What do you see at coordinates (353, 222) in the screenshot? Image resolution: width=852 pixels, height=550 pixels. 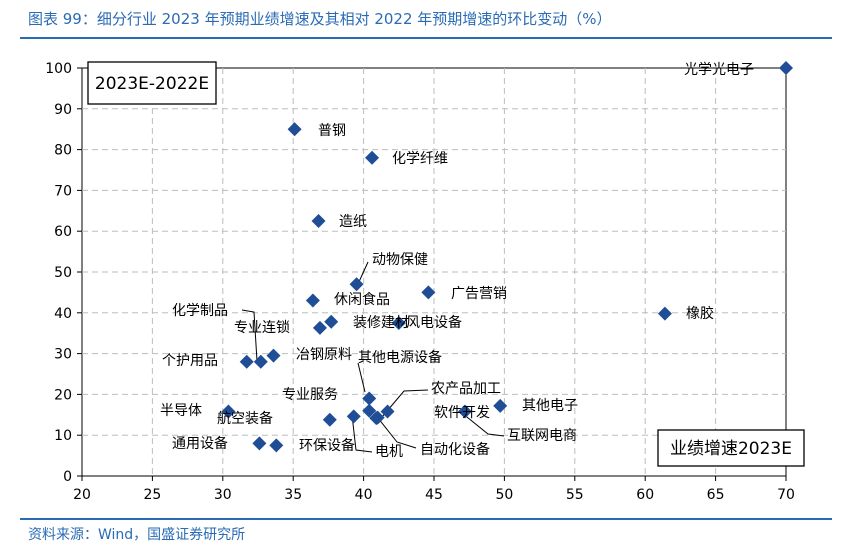 I see `point-label: 造纸` at bounding box center [353, 222].